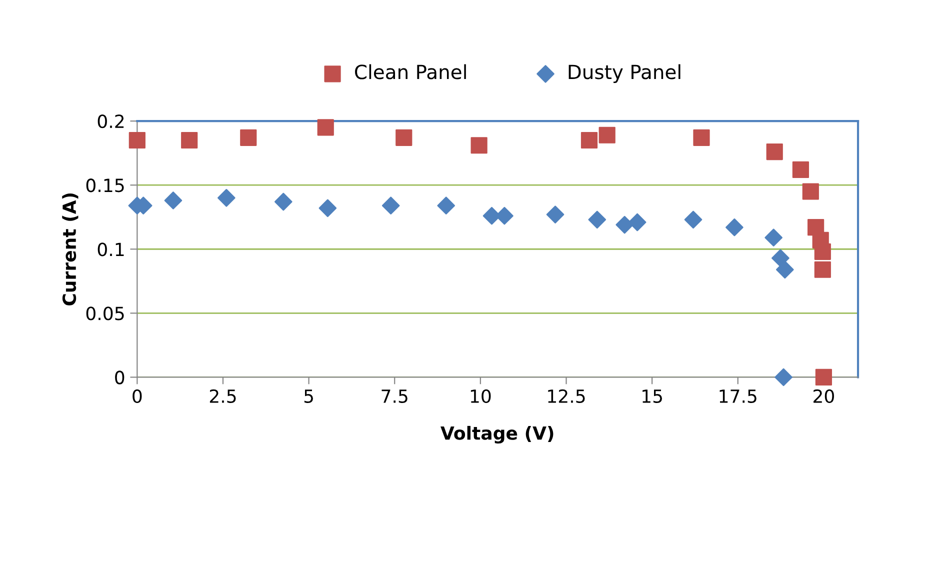  Describe the element at coordinates (70, 249) in the screenshot. I see `y-axis-title: Current (A)` at that location.